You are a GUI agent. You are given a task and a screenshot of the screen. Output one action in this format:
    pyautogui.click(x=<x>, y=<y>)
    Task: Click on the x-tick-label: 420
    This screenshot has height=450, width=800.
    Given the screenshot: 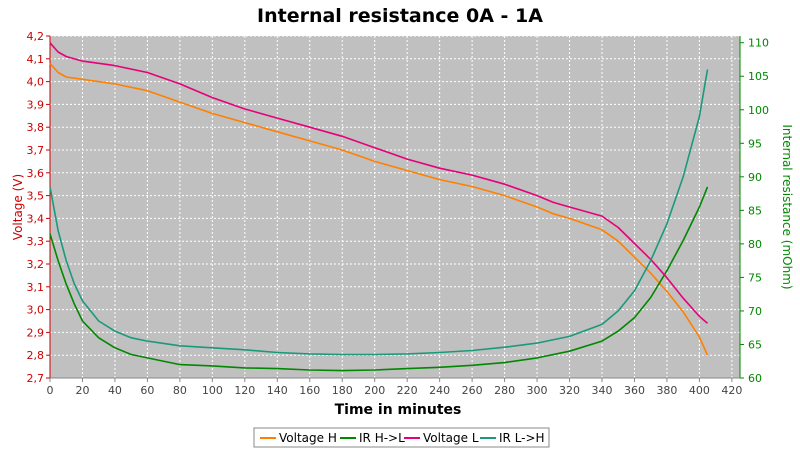 What is the action you would take?
    pyautogui.click(x=731, y=390)
    